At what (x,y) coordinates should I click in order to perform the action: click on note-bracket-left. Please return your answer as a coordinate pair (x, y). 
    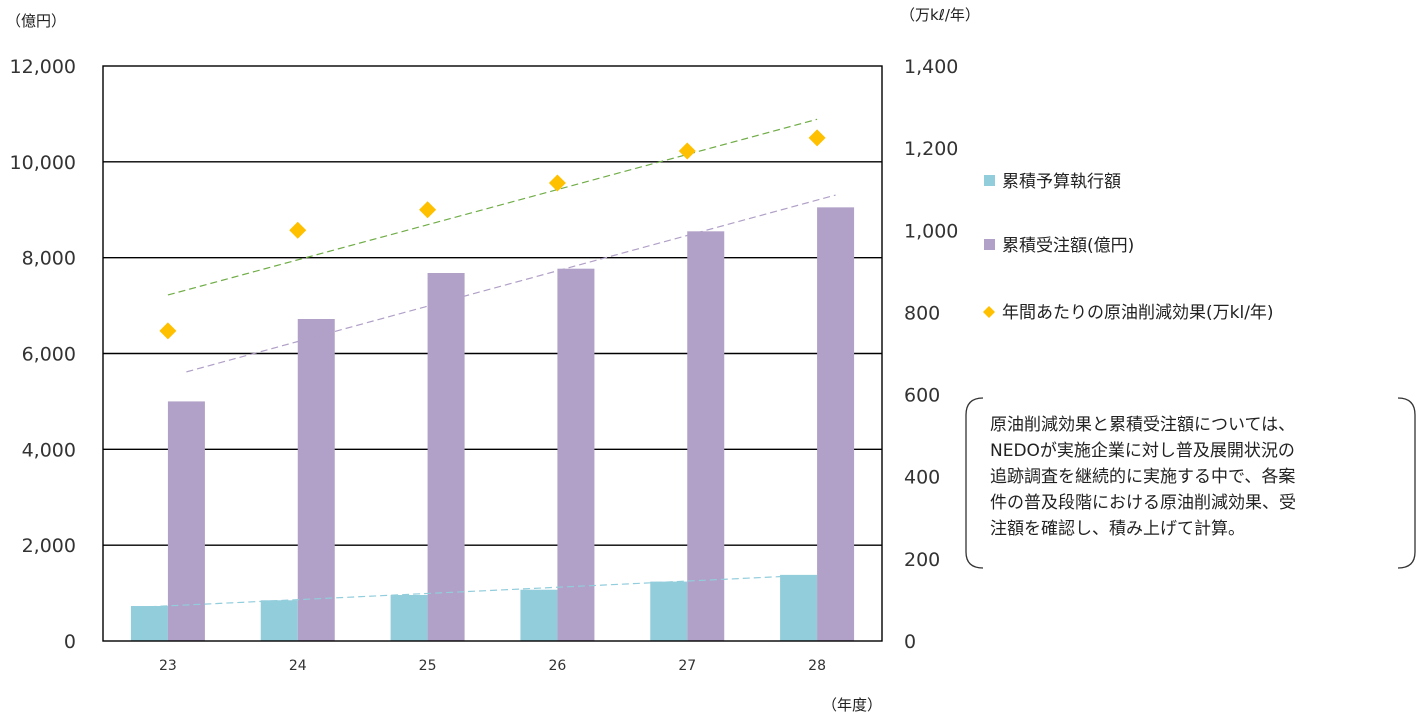
    Looking at the image, I should click on (974, 483).